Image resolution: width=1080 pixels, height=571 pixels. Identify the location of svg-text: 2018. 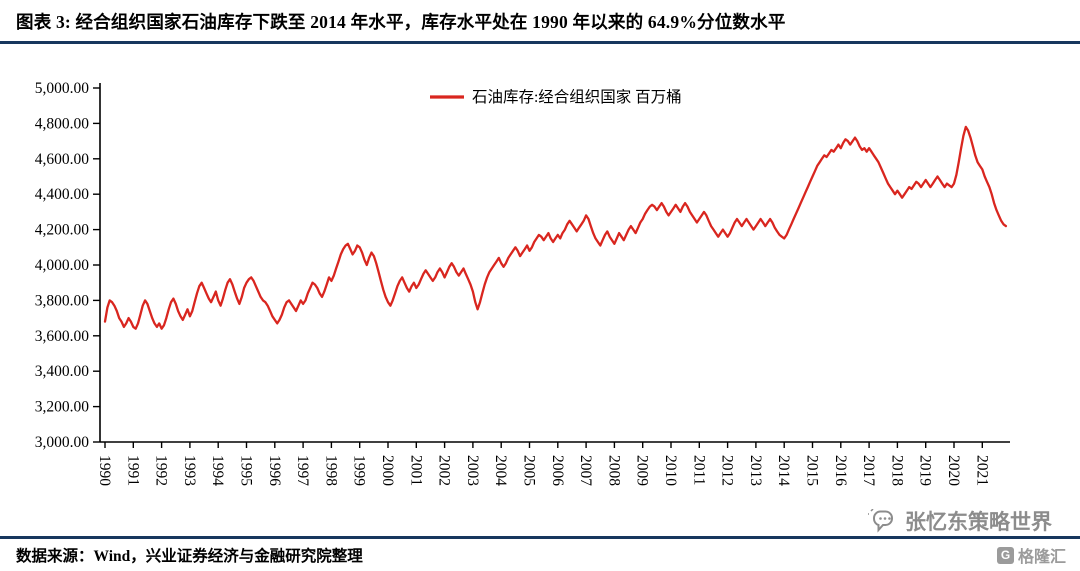
(896, 470).